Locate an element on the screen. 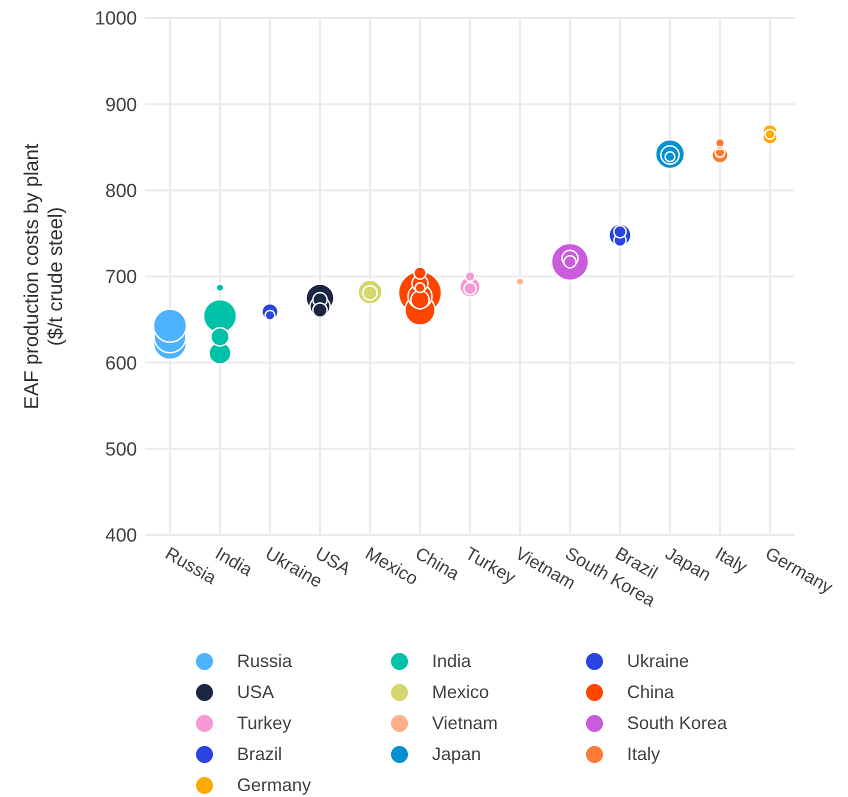 This screenshot has width=848, height=797. legend-label: Mexico is located at coordinates (461, 692).